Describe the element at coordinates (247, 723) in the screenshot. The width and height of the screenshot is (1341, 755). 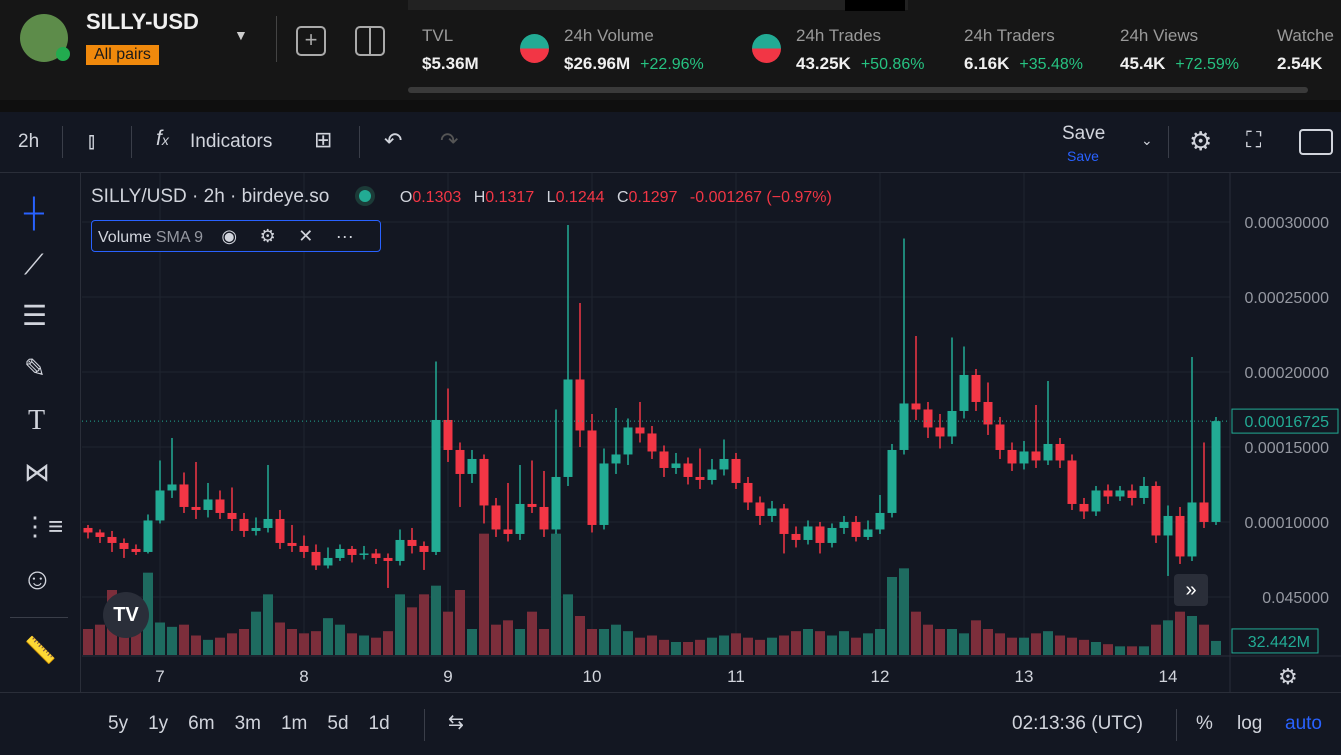
I see `range-button: 3m` at that location.